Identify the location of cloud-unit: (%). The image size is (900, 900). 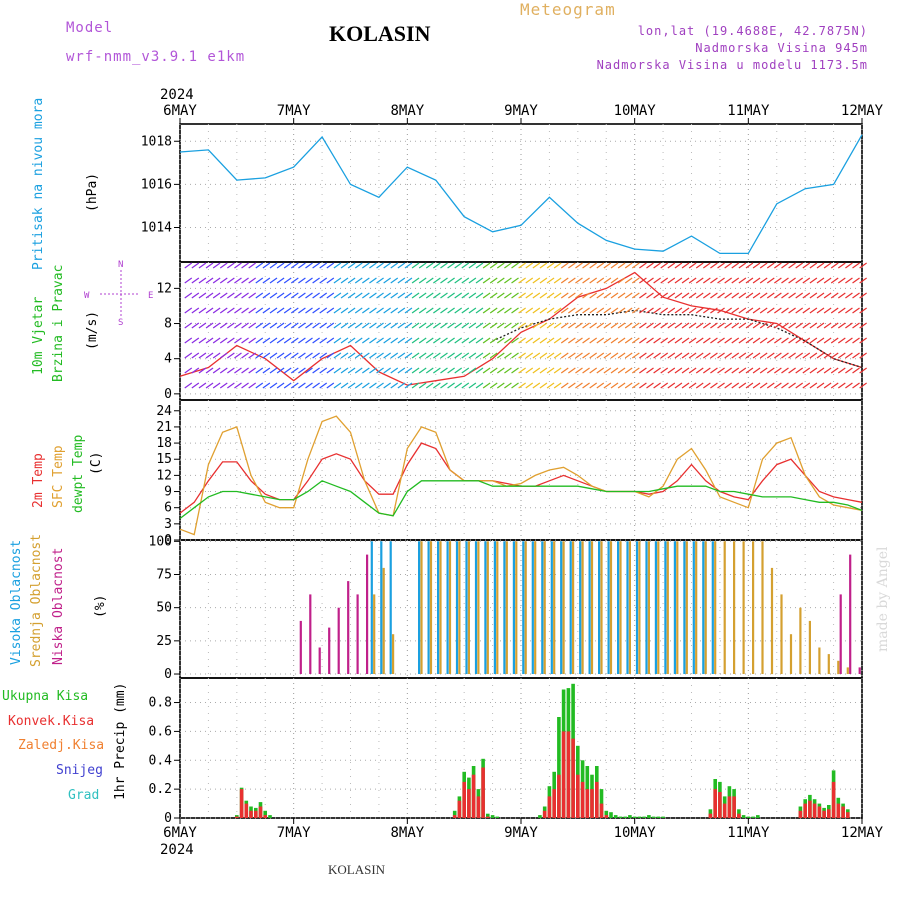
(100, 606).